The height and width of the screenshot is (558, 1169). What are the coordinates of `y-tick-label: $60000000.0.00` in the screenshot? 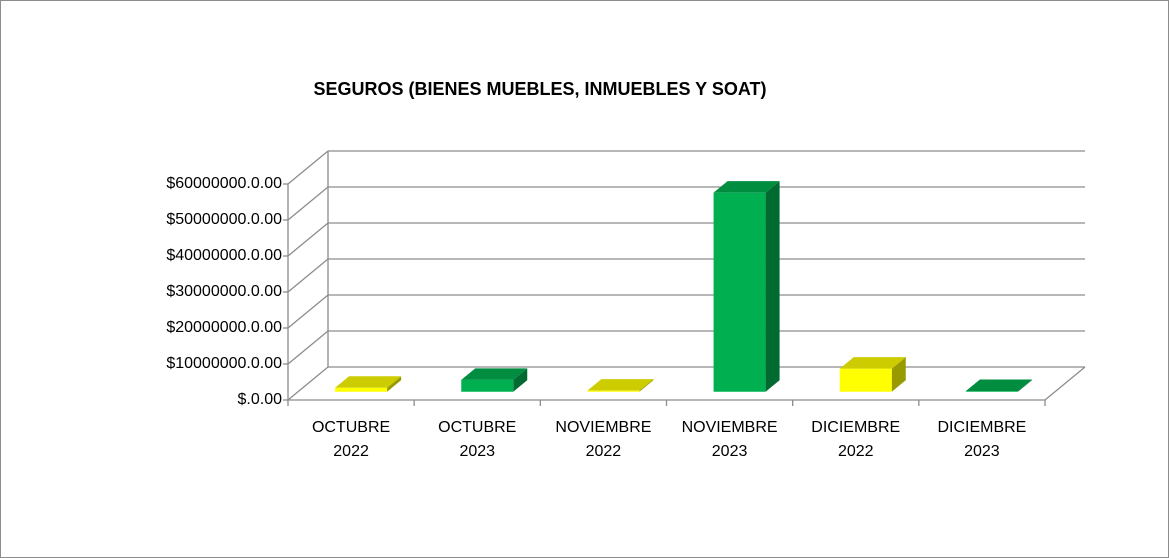 It's located at (224, 183).